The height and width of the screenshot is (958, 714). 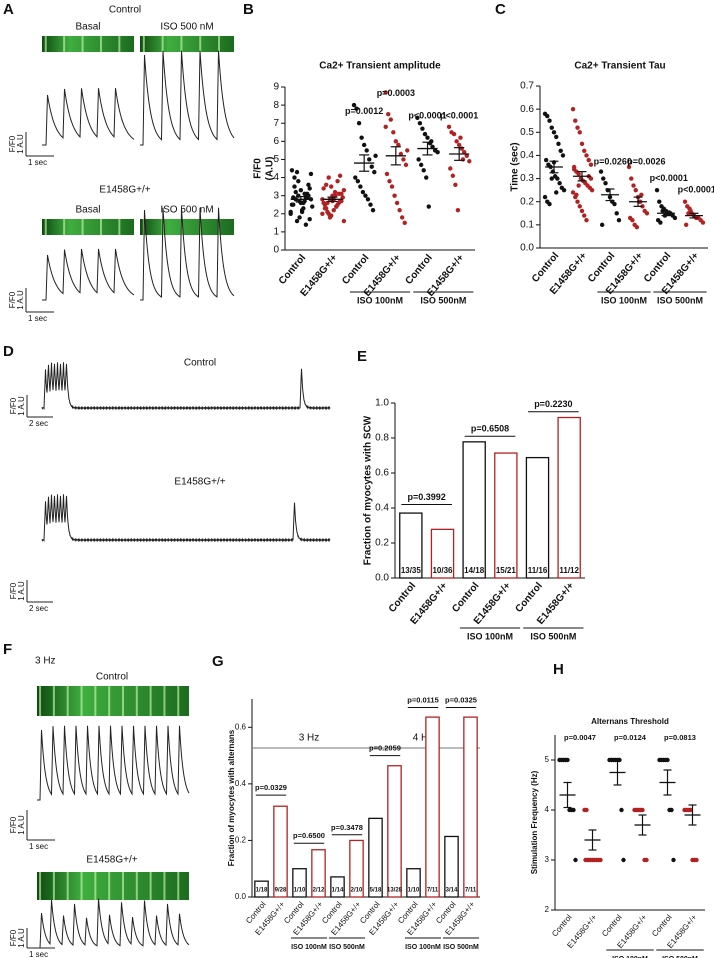 I want to click on bar-label: 9/28, so click(x=281, y=891).